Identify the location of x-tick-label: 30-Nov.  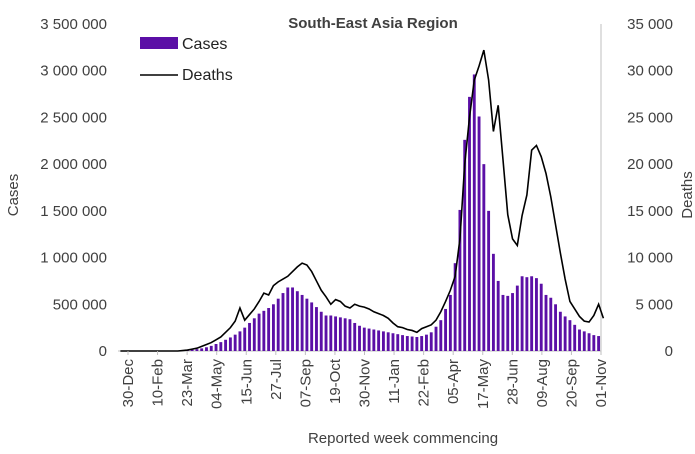
(365, 383).